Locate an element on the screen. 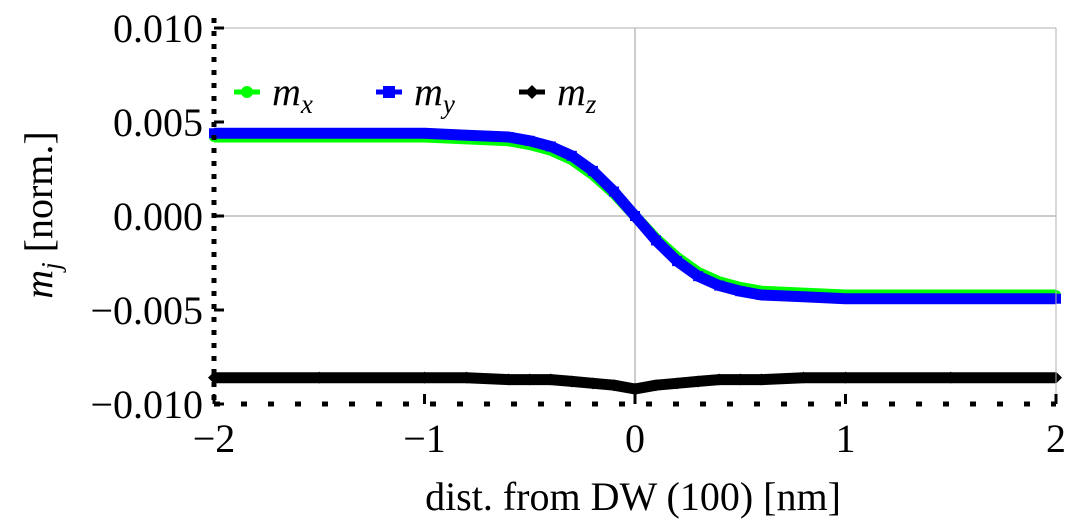 This screenshot has height=525, width=1067. legend-item-mz: mz is located at coordinates (558, 94).